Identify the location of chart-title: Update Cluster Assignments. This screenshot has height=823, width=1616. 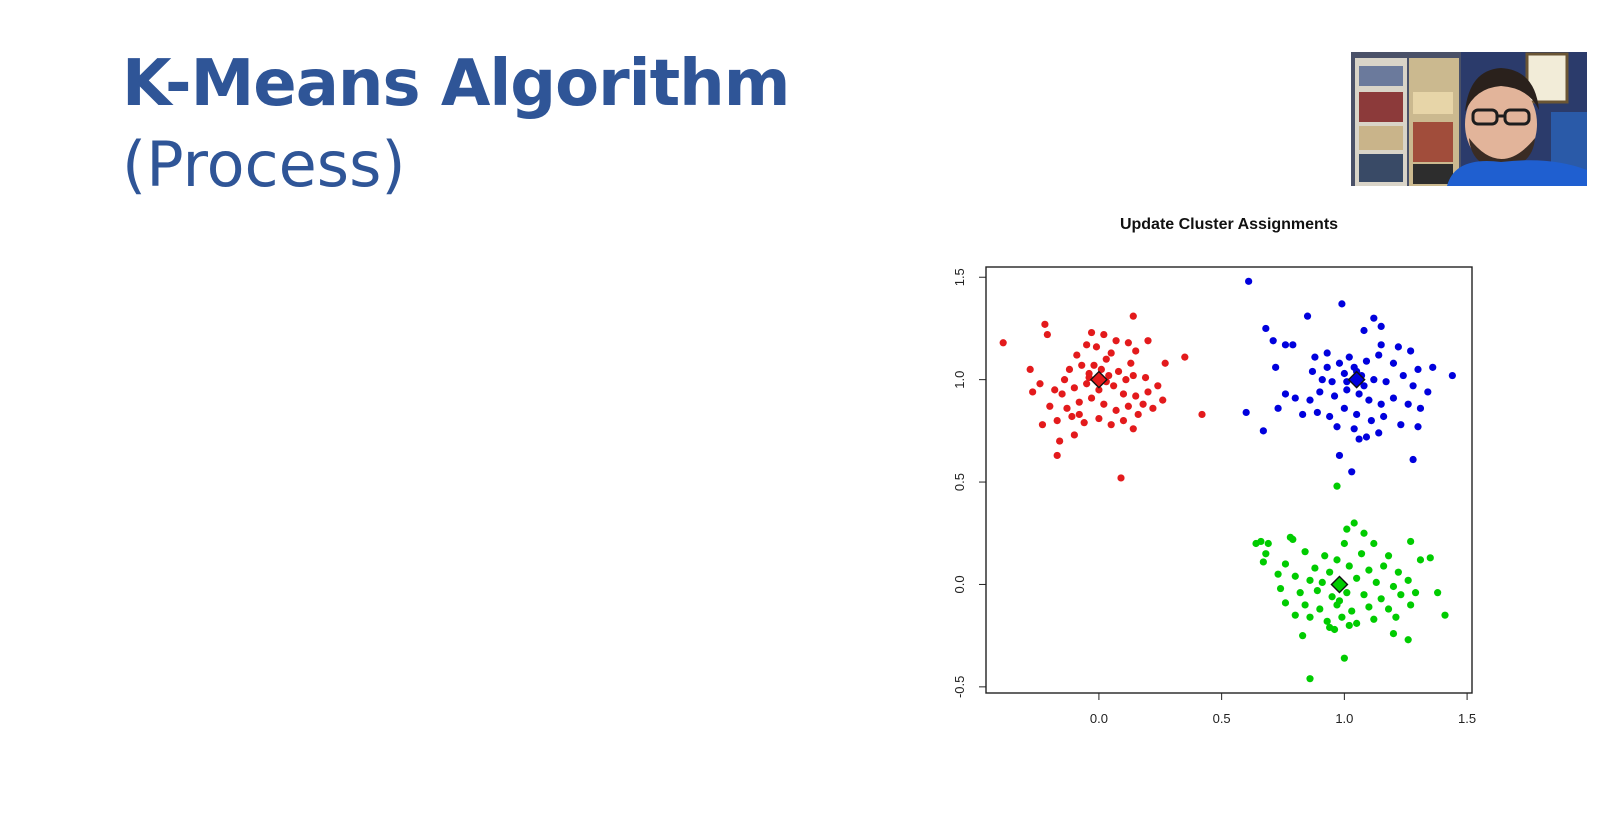
(1229, 224).